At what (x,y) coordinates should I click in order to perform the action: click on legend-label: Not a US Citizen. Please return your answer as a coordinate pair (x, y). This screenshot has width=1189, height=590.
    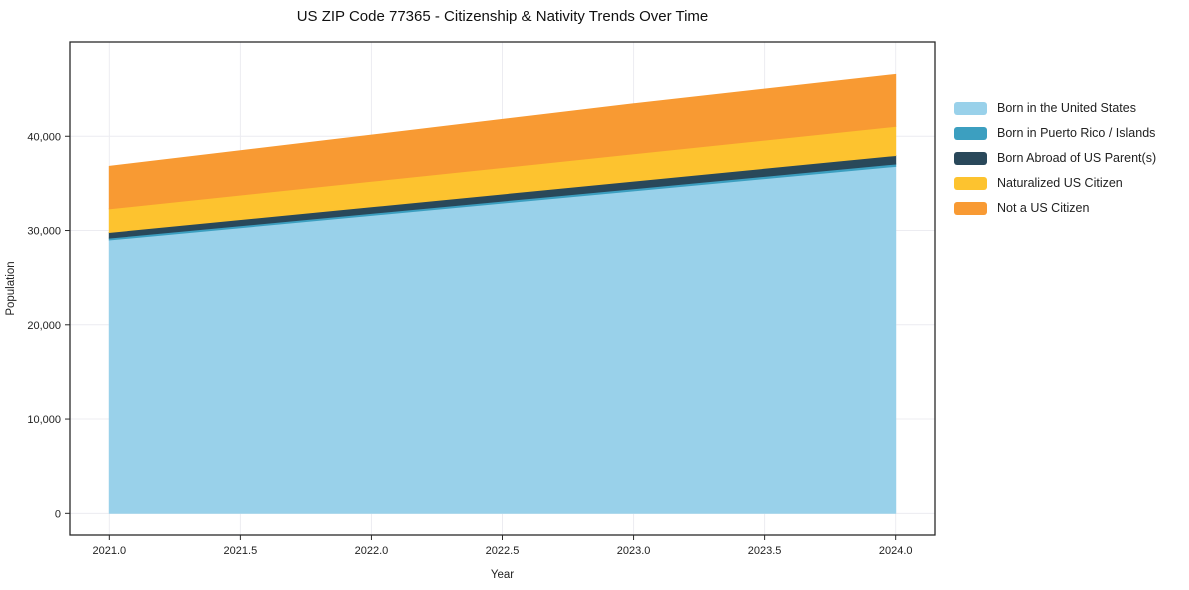
    Looking at the image, I should click on (1043, 208).